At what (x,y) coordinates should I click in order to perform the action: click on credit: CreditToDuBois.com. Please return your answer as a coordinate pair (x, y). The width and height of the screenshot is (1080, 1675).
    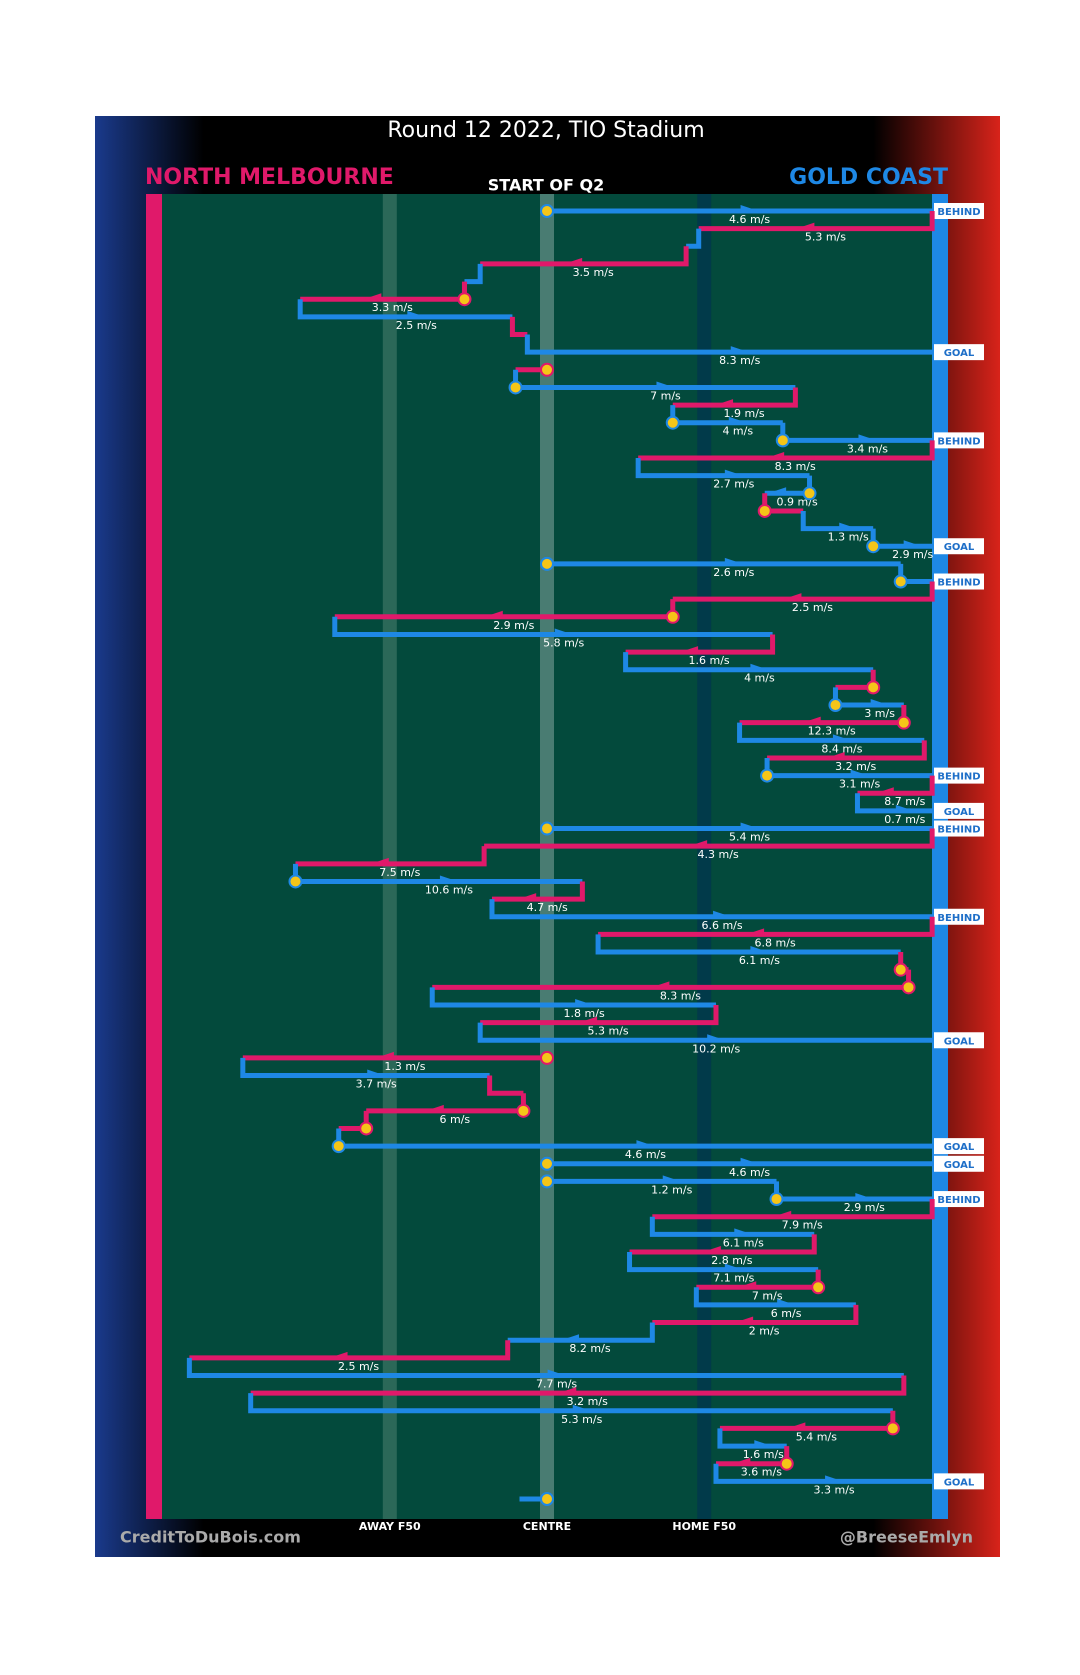
    Looking at the image, I should click on (210, 1537).